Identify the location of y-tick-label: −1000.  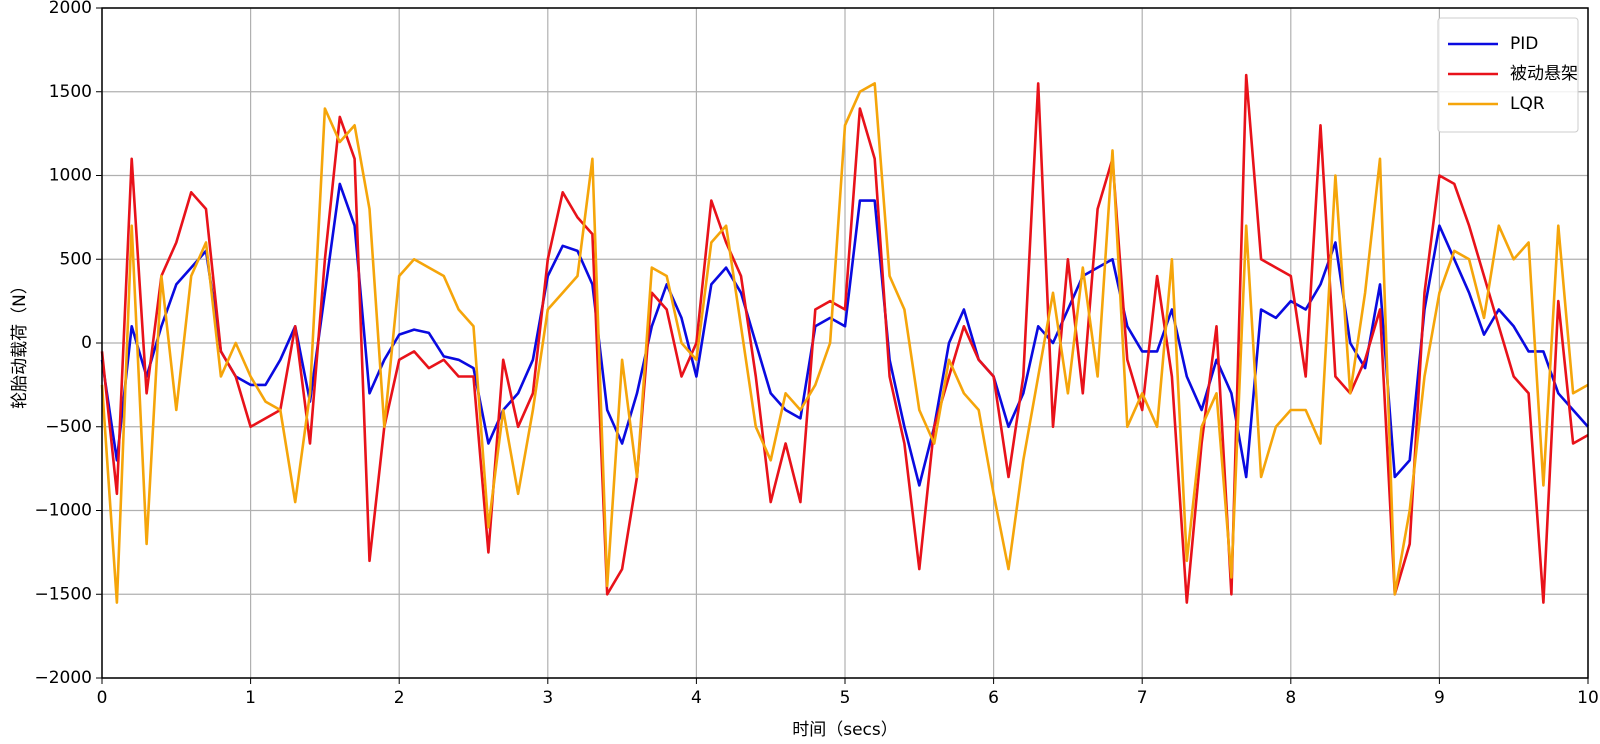
(63, 511).